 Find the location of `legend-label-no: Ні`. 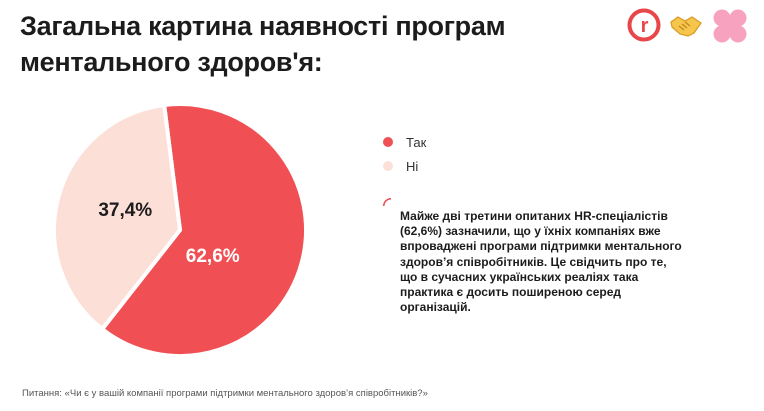

legend-label-no: Ні is located at coordinates (412, 166).